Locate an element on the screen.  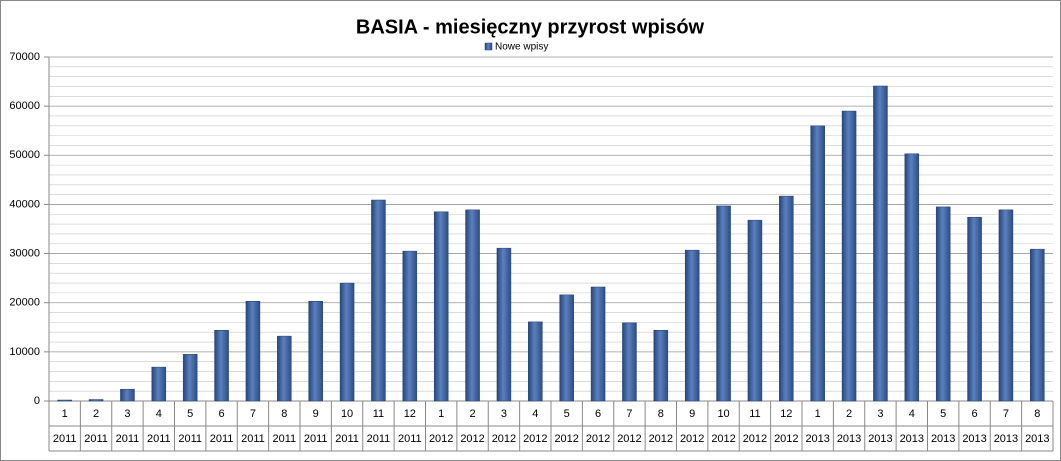
y-tick-label: 20000 is located at coordinates (24, 303).